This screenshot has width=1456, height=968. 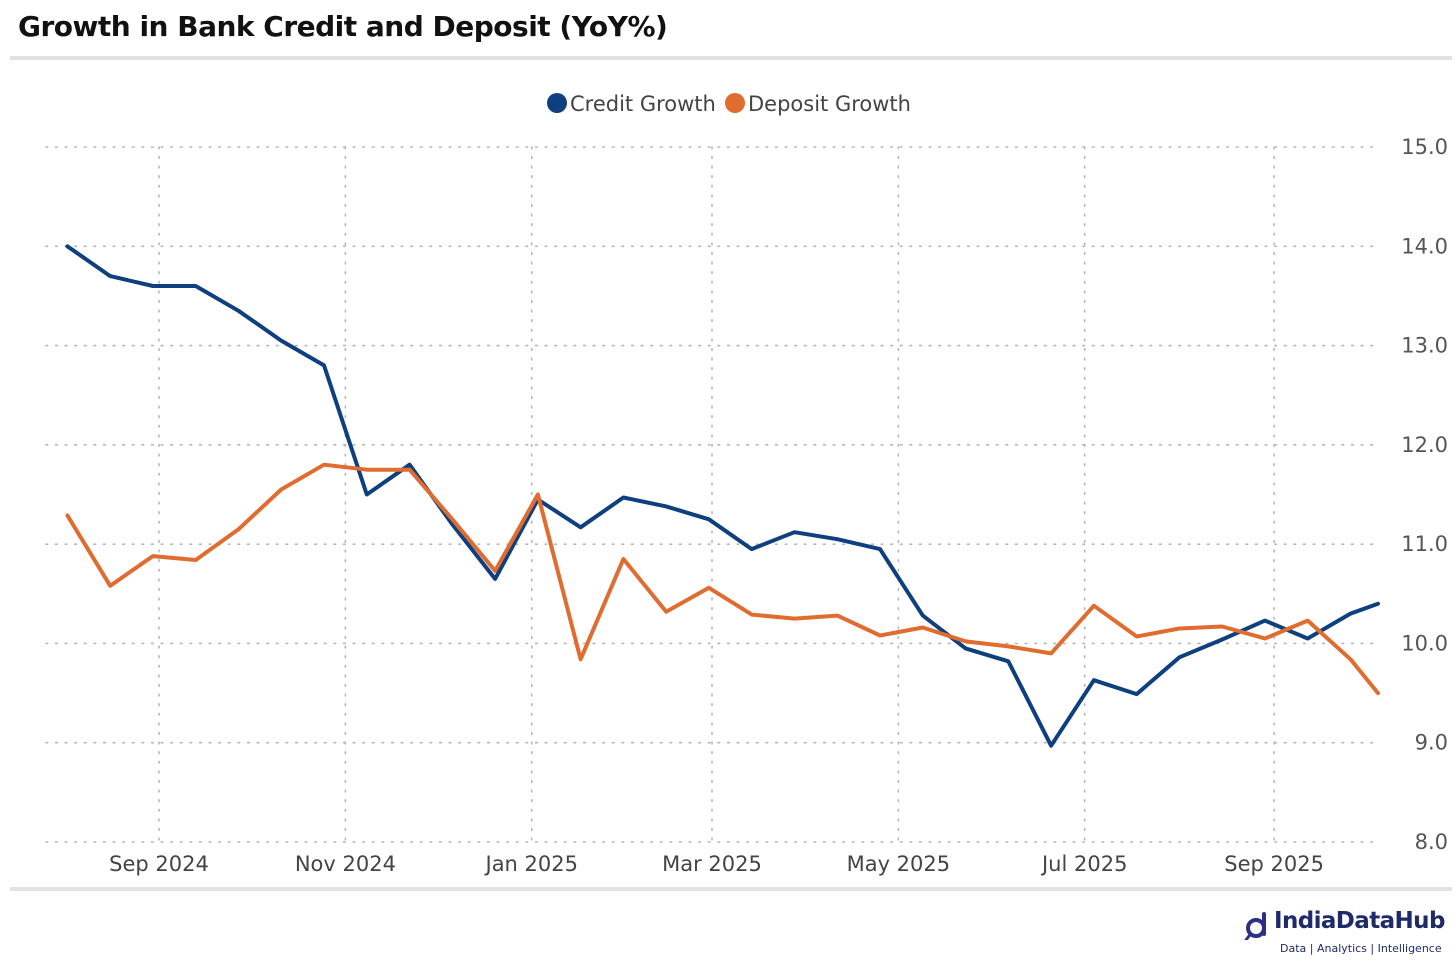 What do you see at coordinates (531, 864) in the screenshot?
I see `x-tick-label: Jan 2025` at bounding box center [531, 864].